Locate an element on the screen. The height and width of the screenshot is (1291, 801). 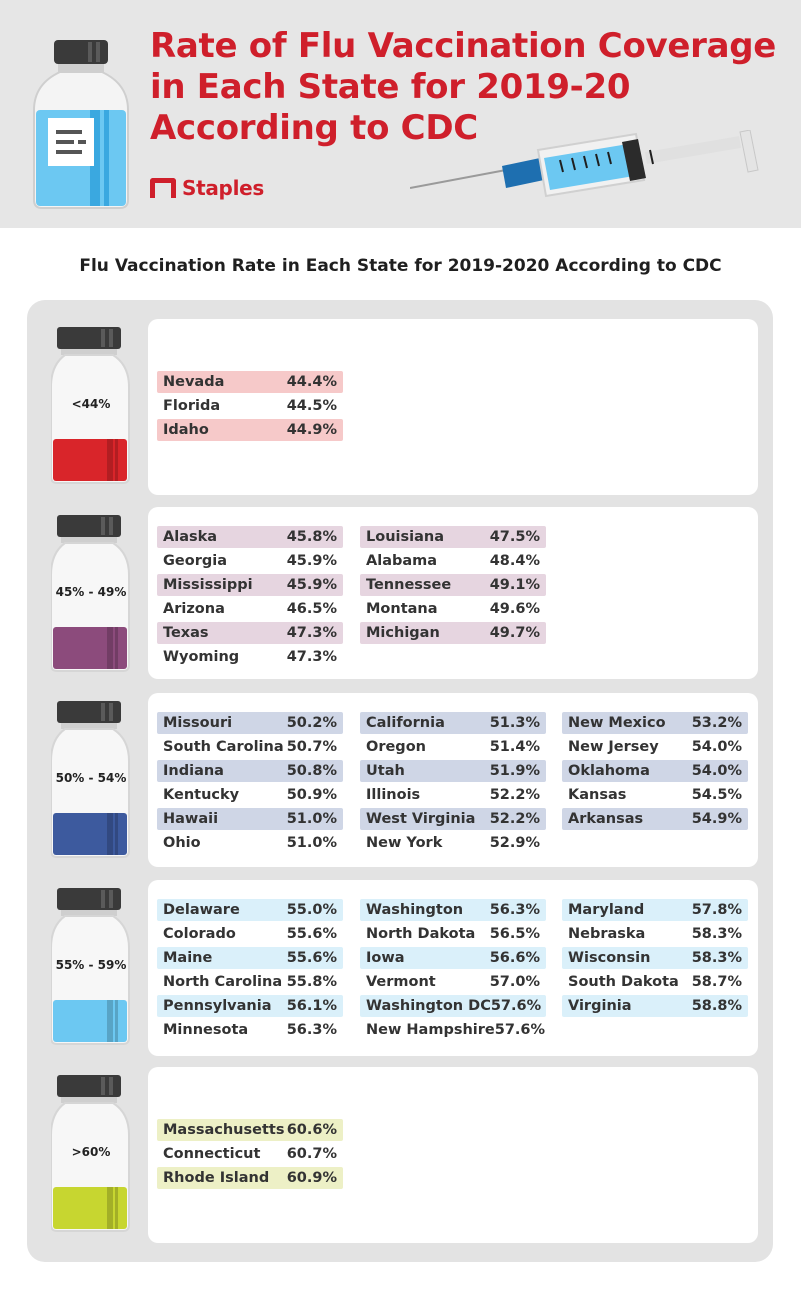
state-name: West Virginia is located at coordinates (421, 819).